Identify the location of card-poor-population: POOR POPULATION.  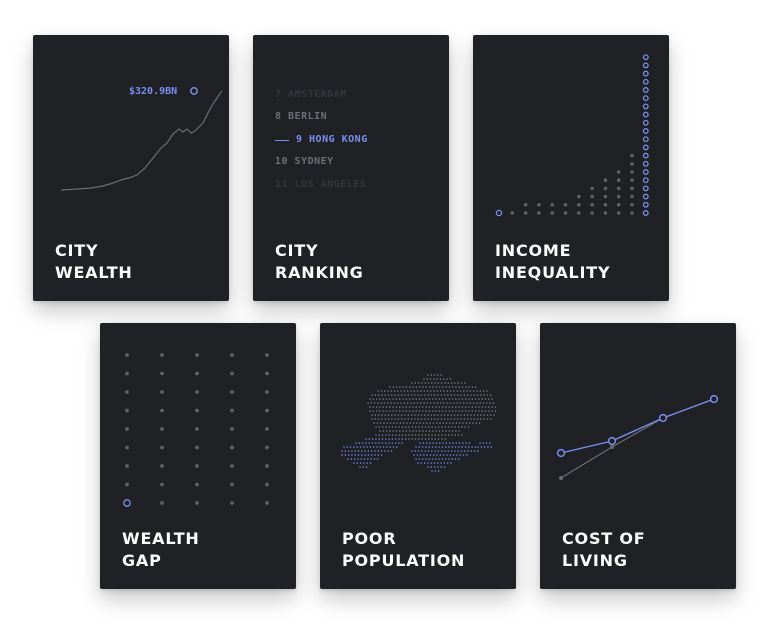
(418, 456).